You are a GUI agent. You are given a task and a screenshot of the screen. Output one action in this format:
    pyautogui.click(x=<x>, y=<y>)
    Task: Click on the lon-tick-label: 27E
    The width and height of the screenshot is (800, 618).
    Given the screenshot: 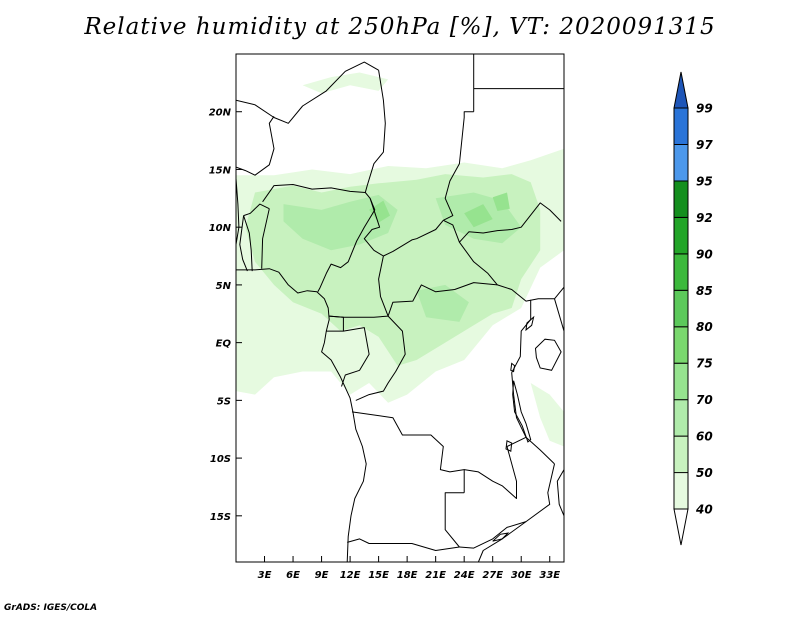 What is the action you would take?
    pyautogui.click(x=492, y=575)
    